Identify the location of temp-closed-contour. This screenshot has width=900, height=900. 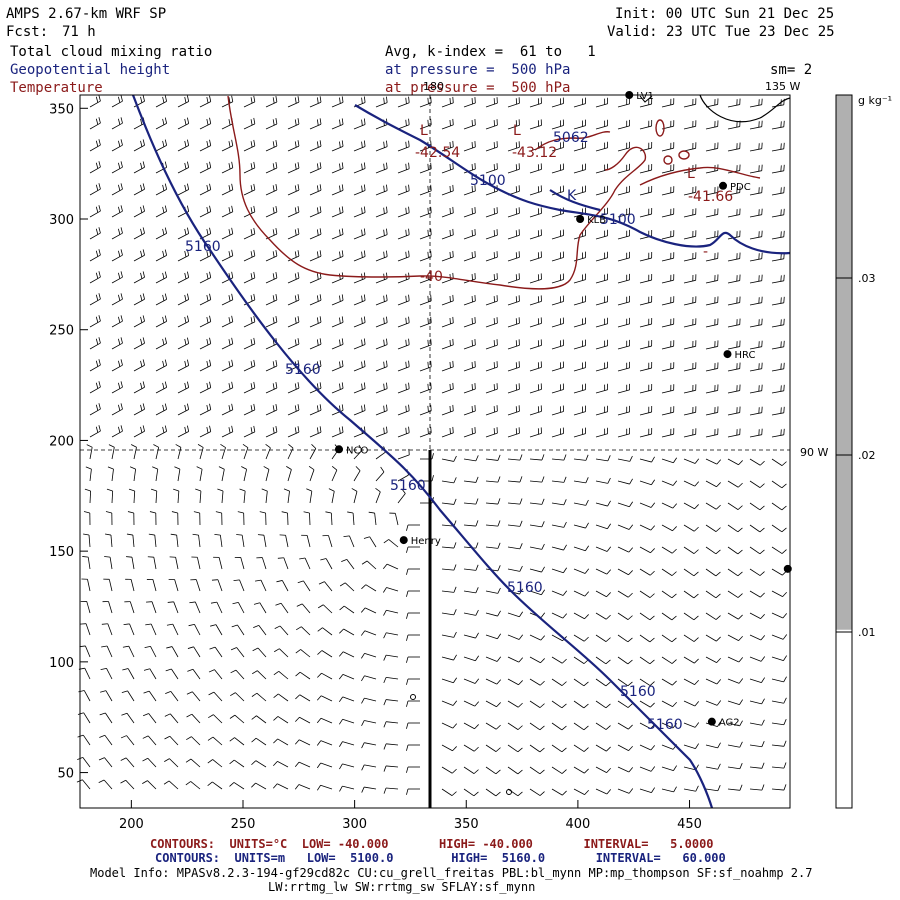
(668, 160).